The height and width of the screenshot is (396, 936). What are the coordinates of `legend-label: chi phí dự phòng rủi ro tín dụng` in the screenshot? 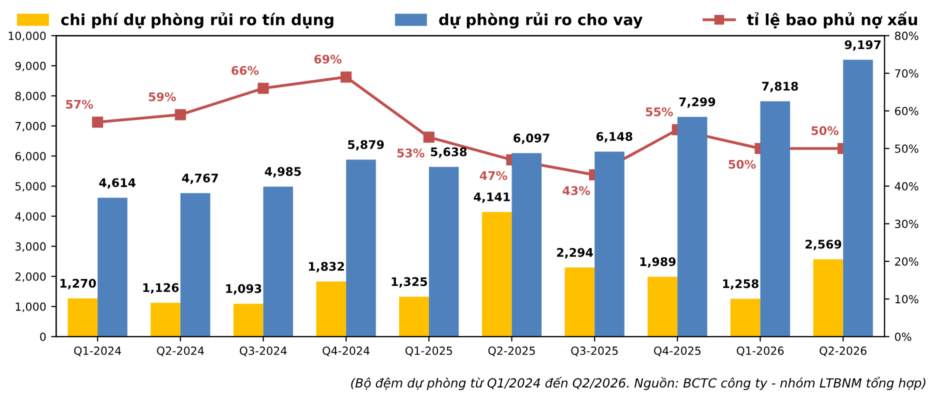 It's located at (197, 20).